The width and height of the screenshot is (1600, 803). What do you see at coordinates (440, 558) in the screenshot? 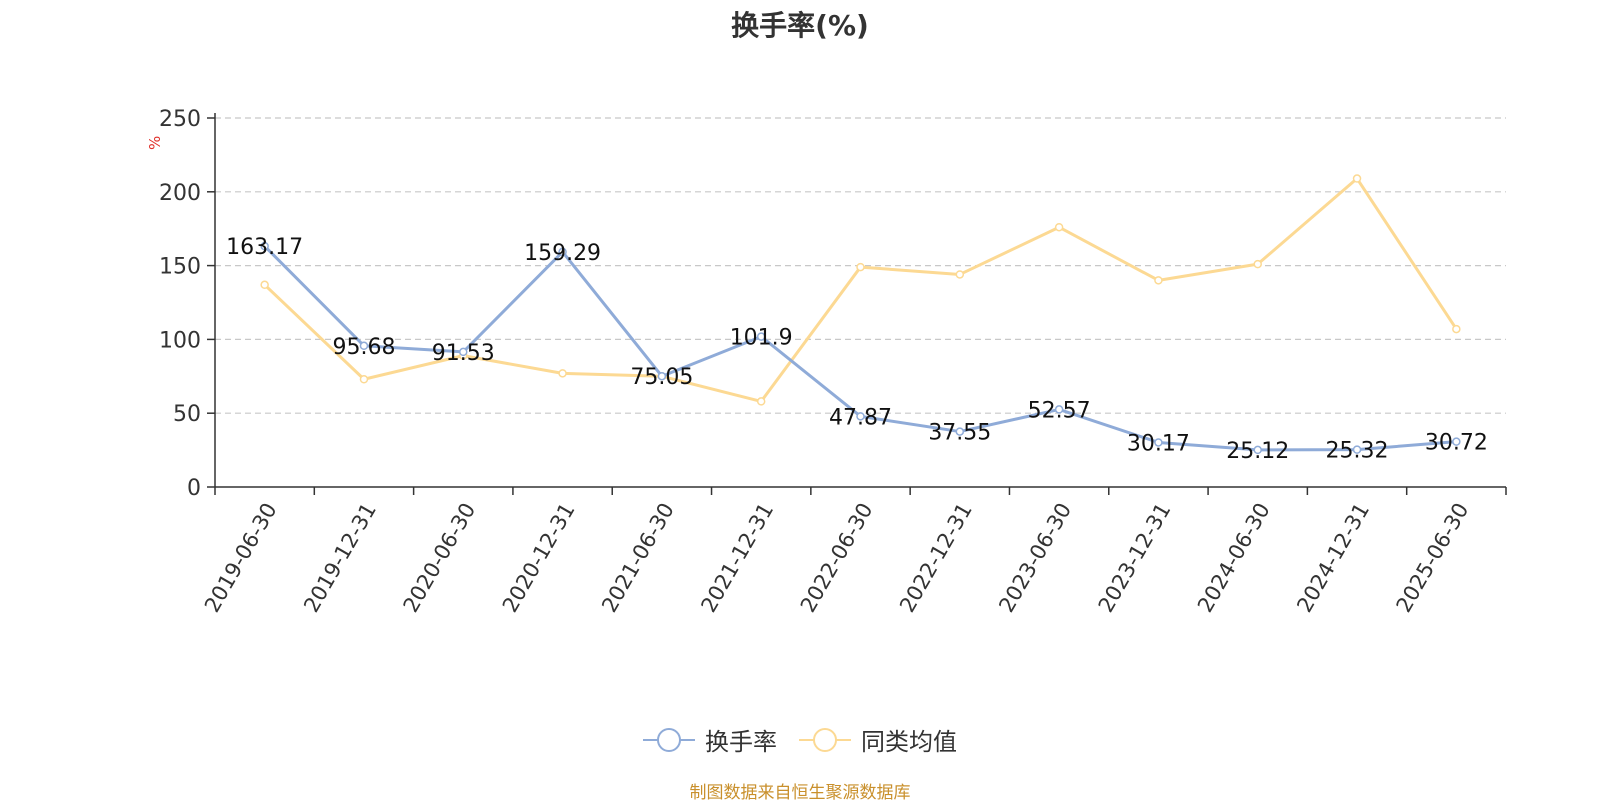
I see `x-tick-label: 2020-06-30` at bounding box center [440, 558].